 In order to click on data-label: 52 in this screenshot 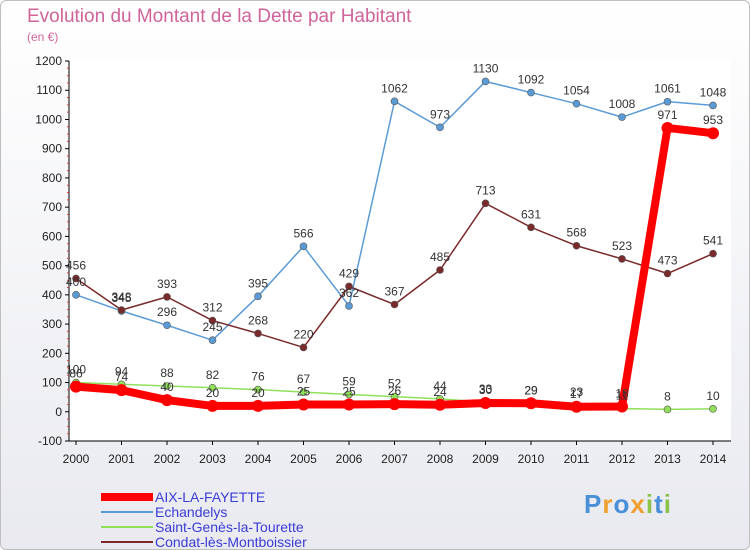, I will do `click(395, 384)`.